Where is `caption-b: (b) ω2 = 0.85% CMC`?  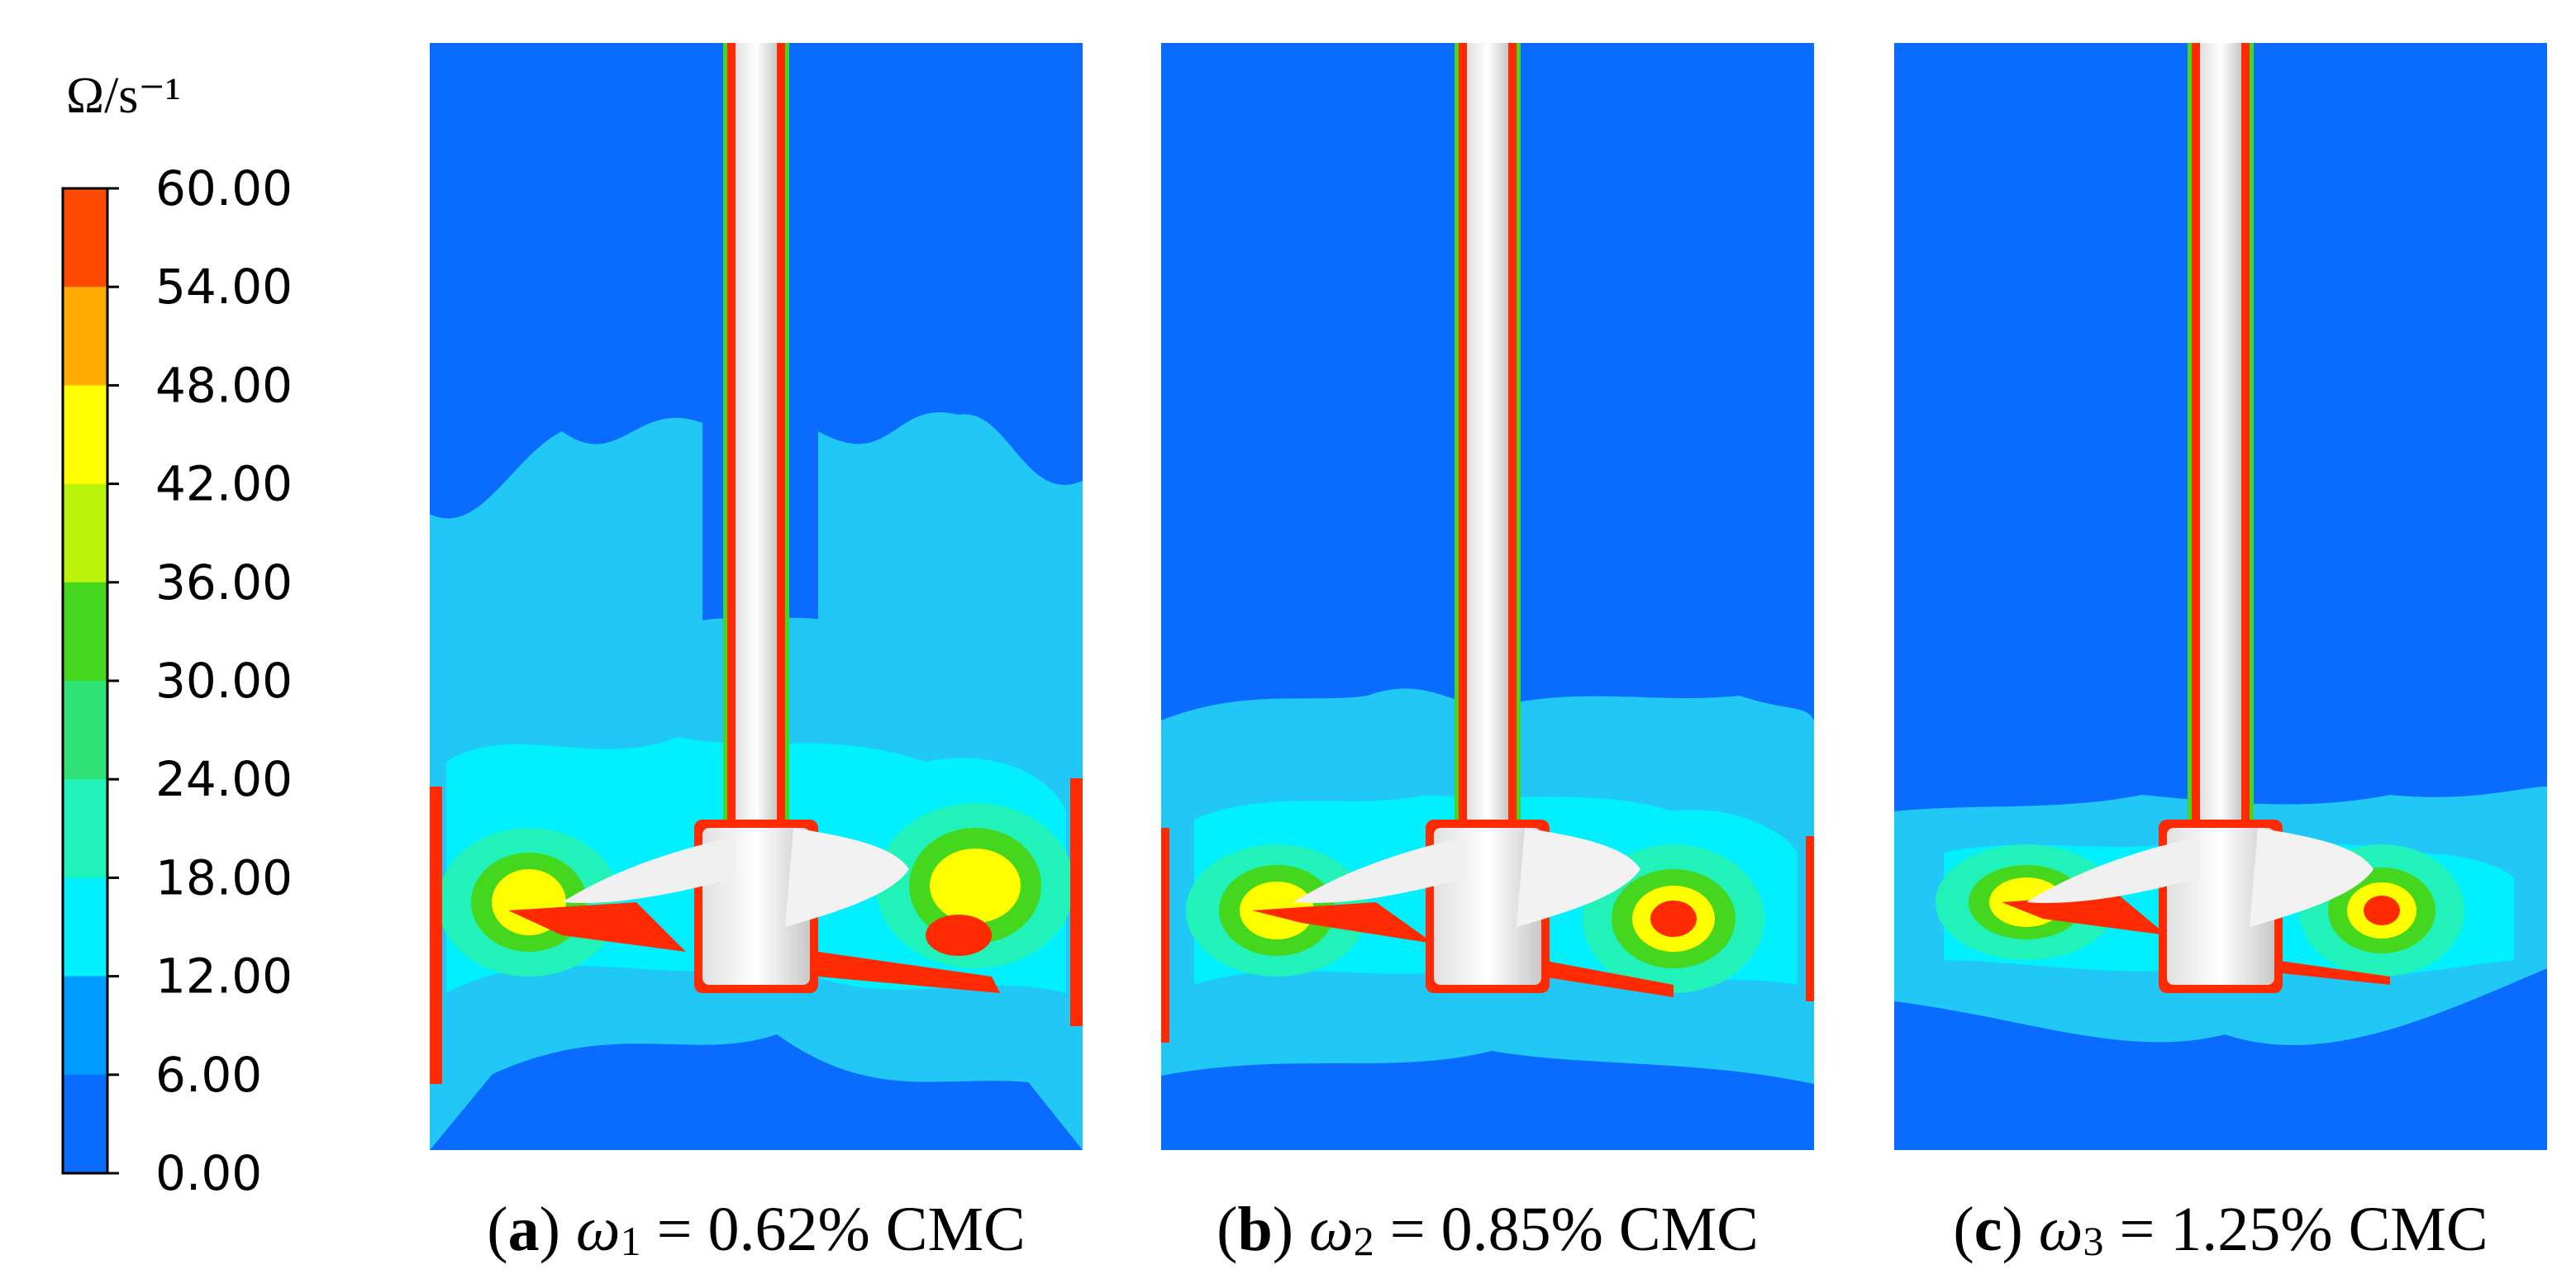
caption-b: (b) ω2 = 0.85% CMC is located at coordinates (1488, 1229).